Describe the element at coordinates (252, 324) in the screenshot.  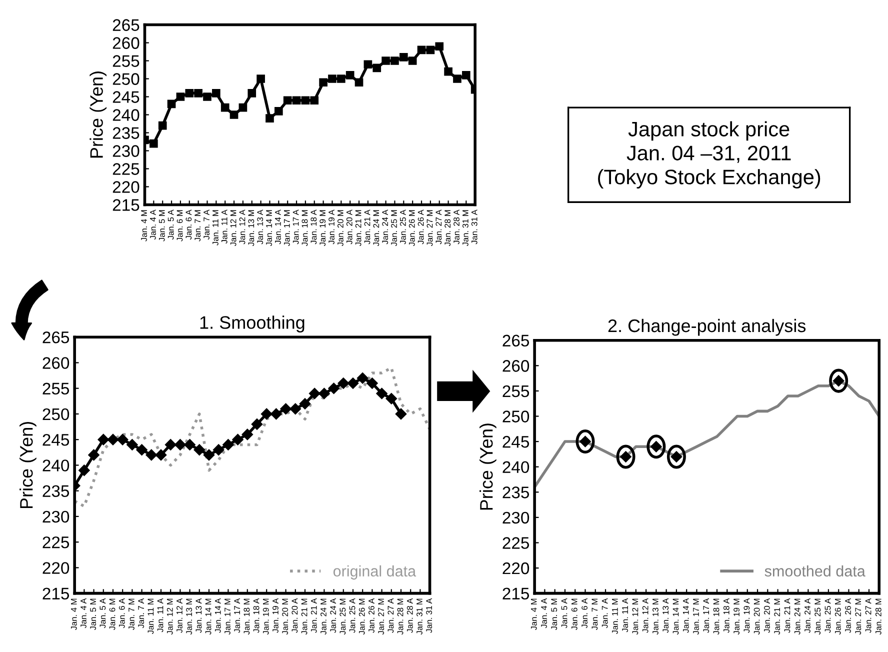
I see `chart-title: 1. Smoothing` at that location.